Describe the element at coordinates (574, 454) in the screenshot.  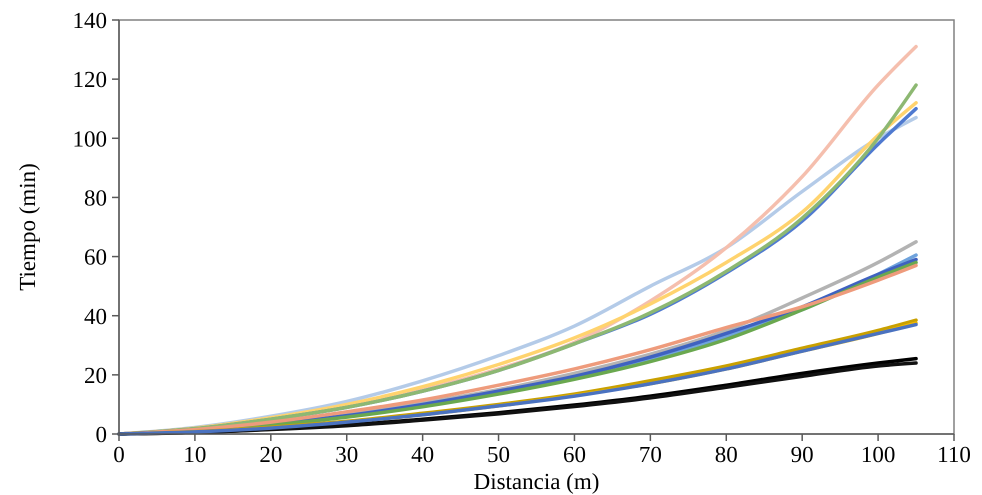
I see `x-tick-label: 60` at that location.